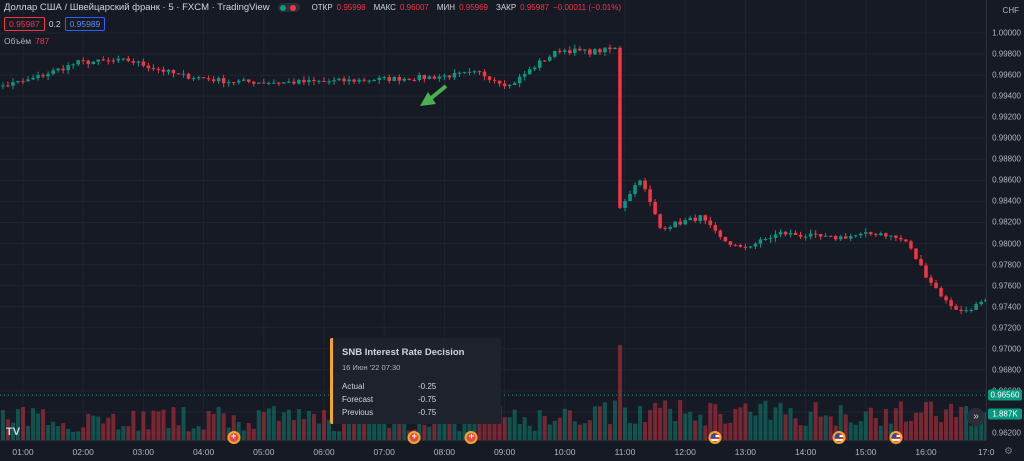 The height and width of the screenshot is (461, 1024). I want to click on price-tick-label: 0.98600, so click(1006, 180).